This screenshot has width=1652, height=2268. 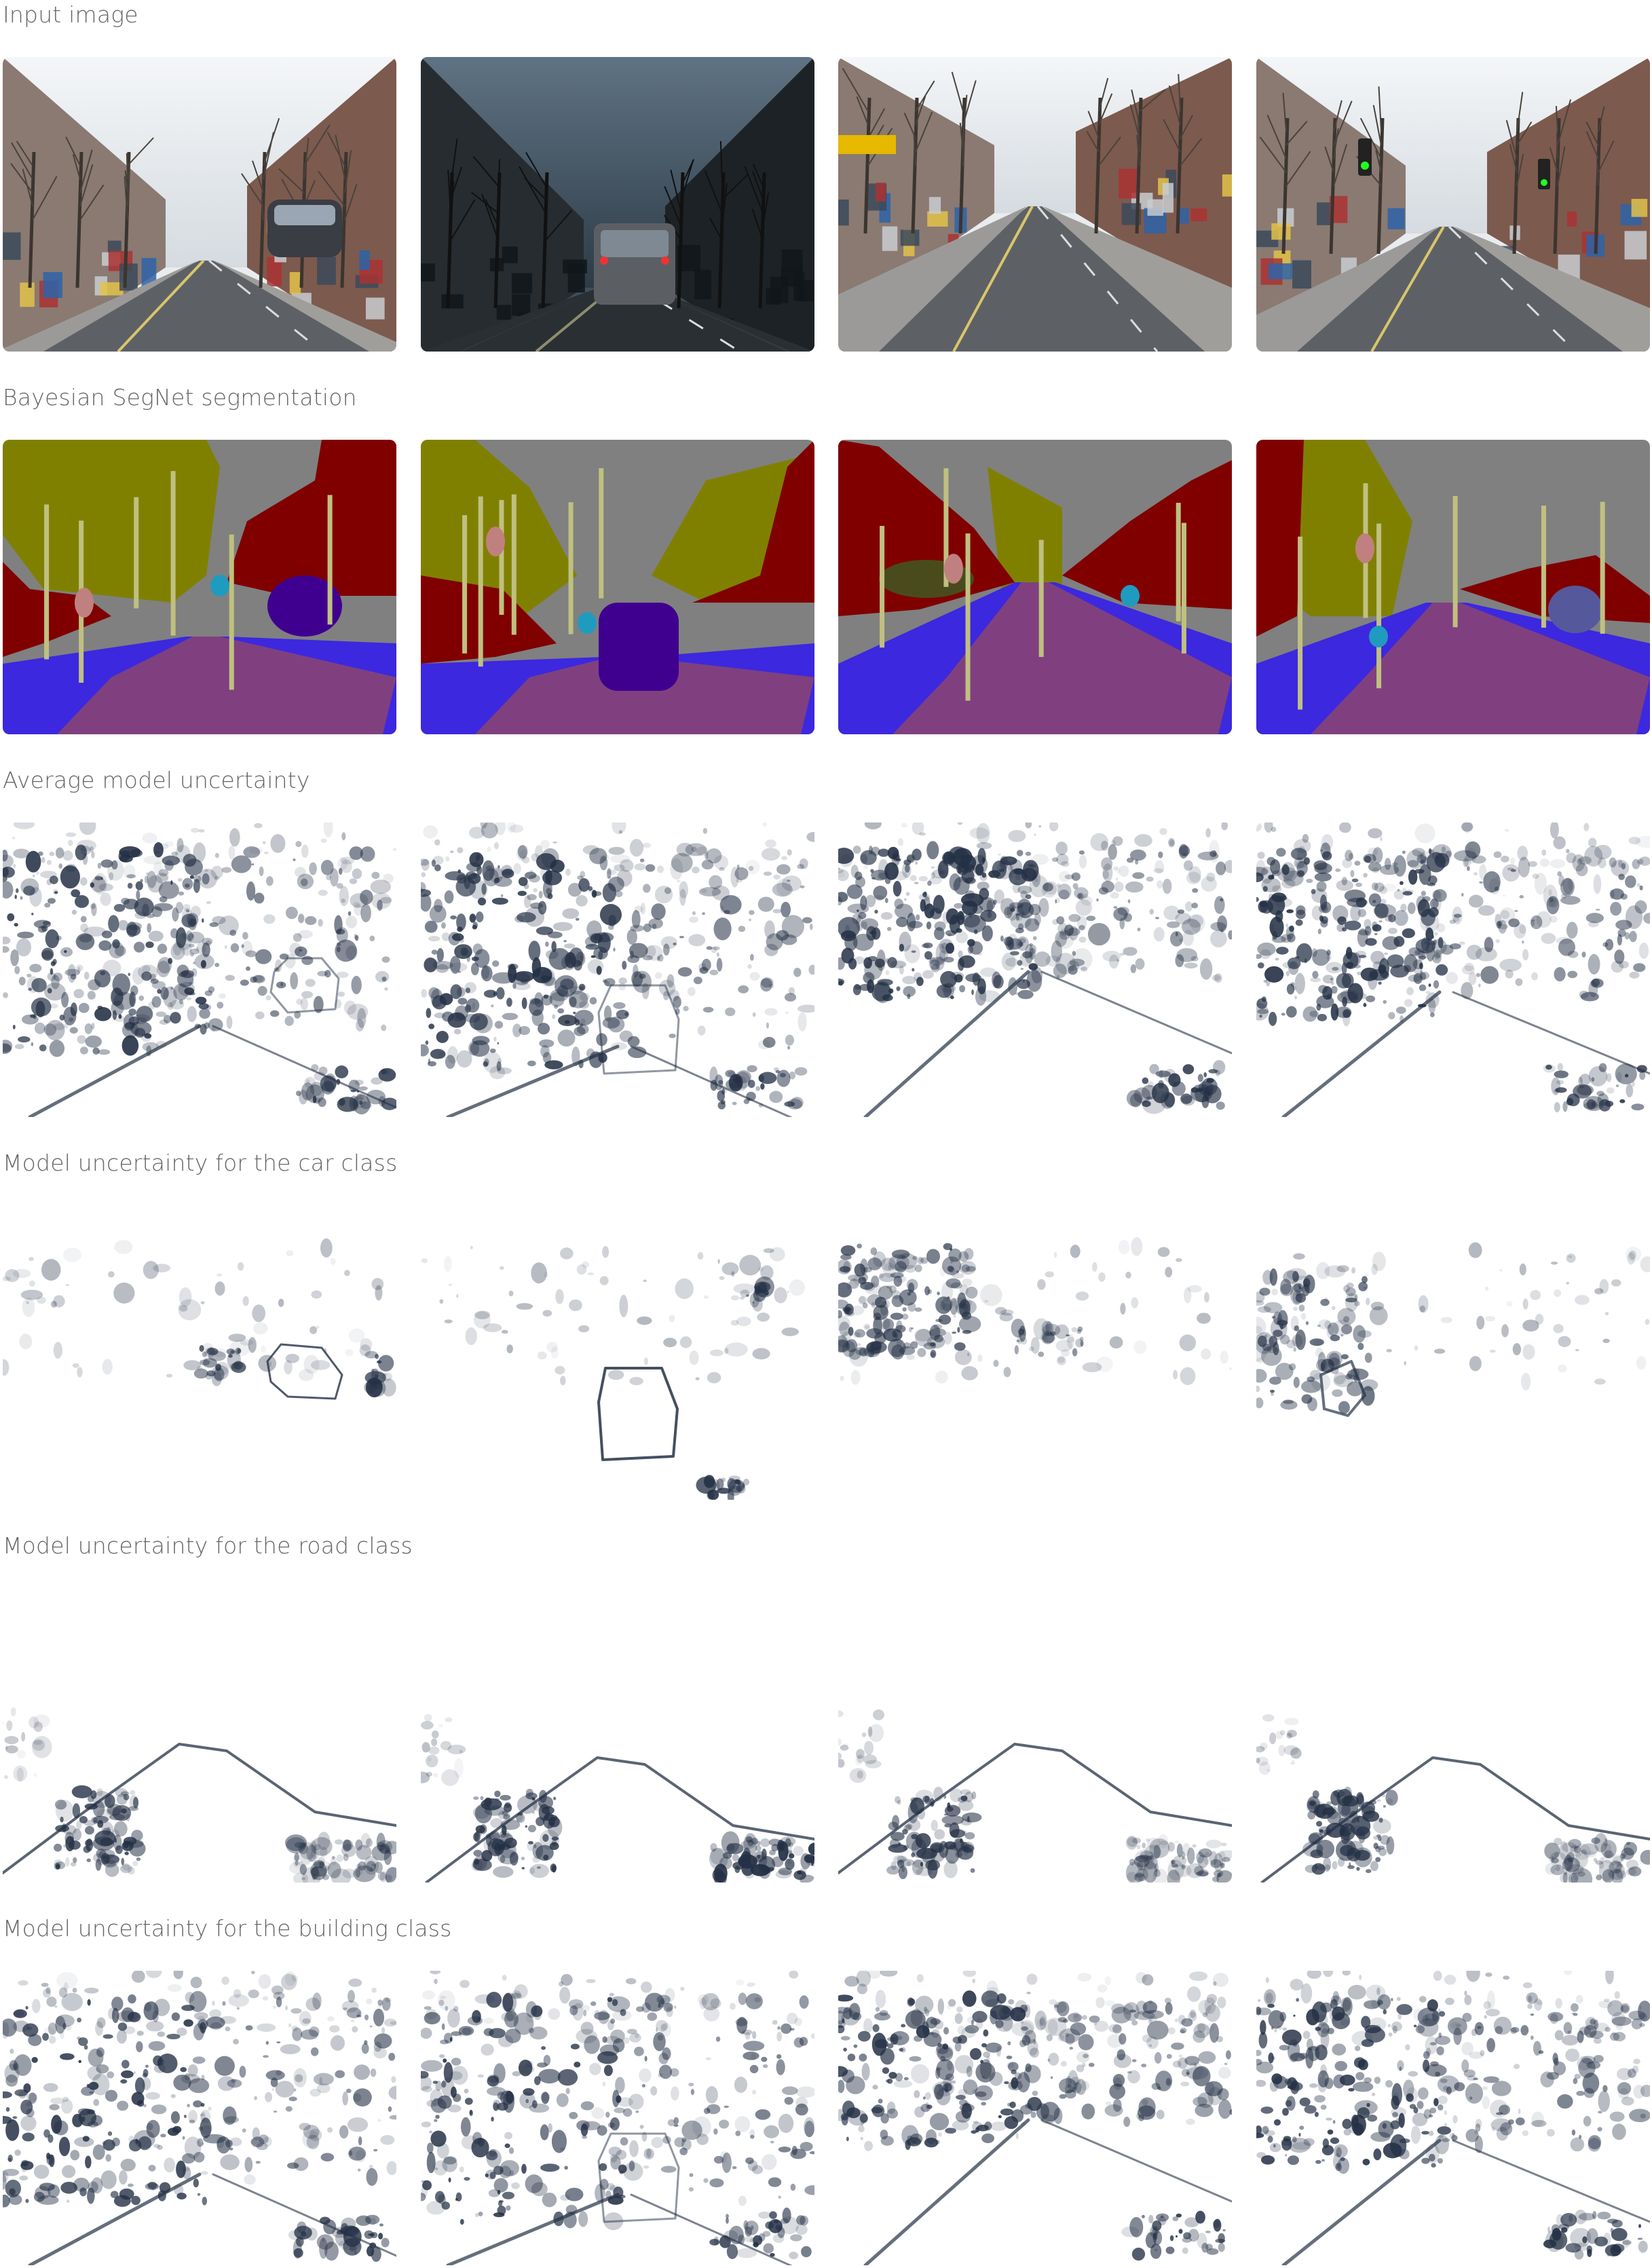 What do you see at coordinates (228, 1928) in the screenshot?
I see `row-label-uncertainty-building: Model uncertainty for the building class` at bounding box center [228, 1928].